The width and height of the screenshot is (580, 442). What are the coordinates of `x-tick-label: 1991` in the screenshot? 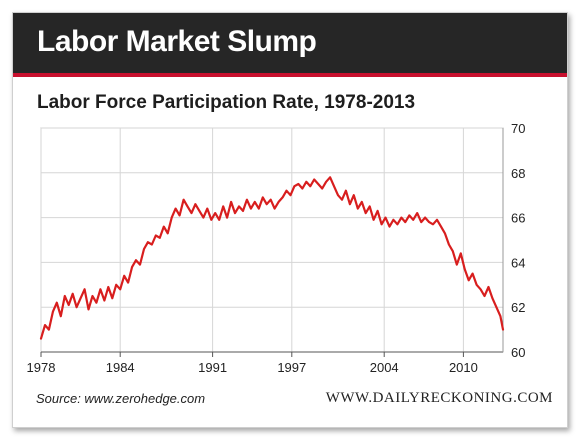 It's located at (212, 367).